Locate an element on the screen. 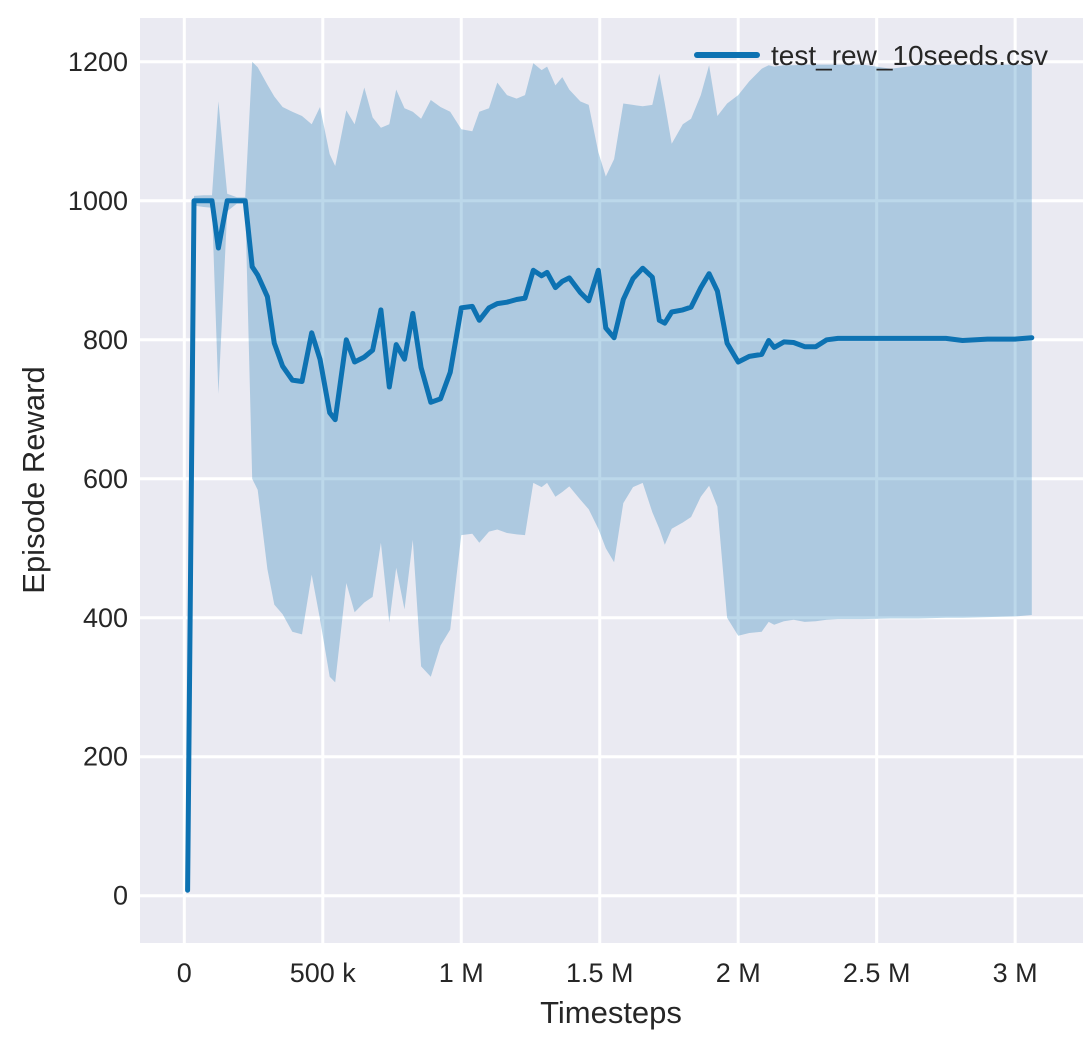 The width and height of the screenshot is (1092, 1050). x-tick-label: 1 M is located at coordinates (461, 973).